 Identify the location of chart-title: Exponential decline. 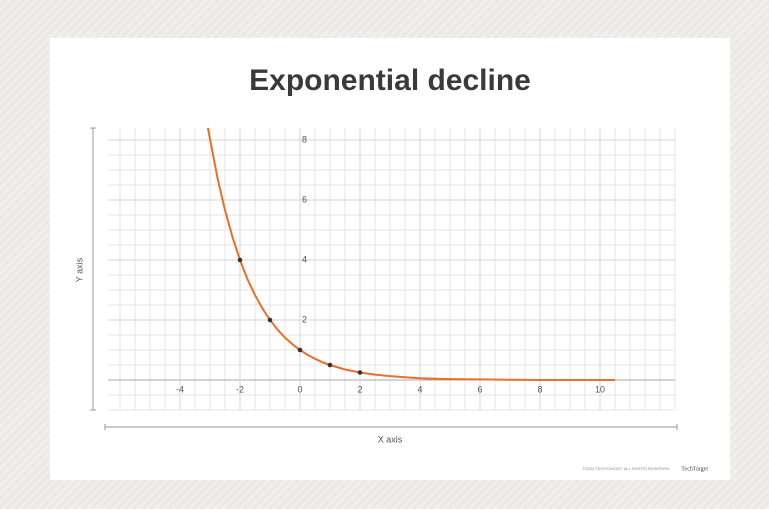
(390, 80).